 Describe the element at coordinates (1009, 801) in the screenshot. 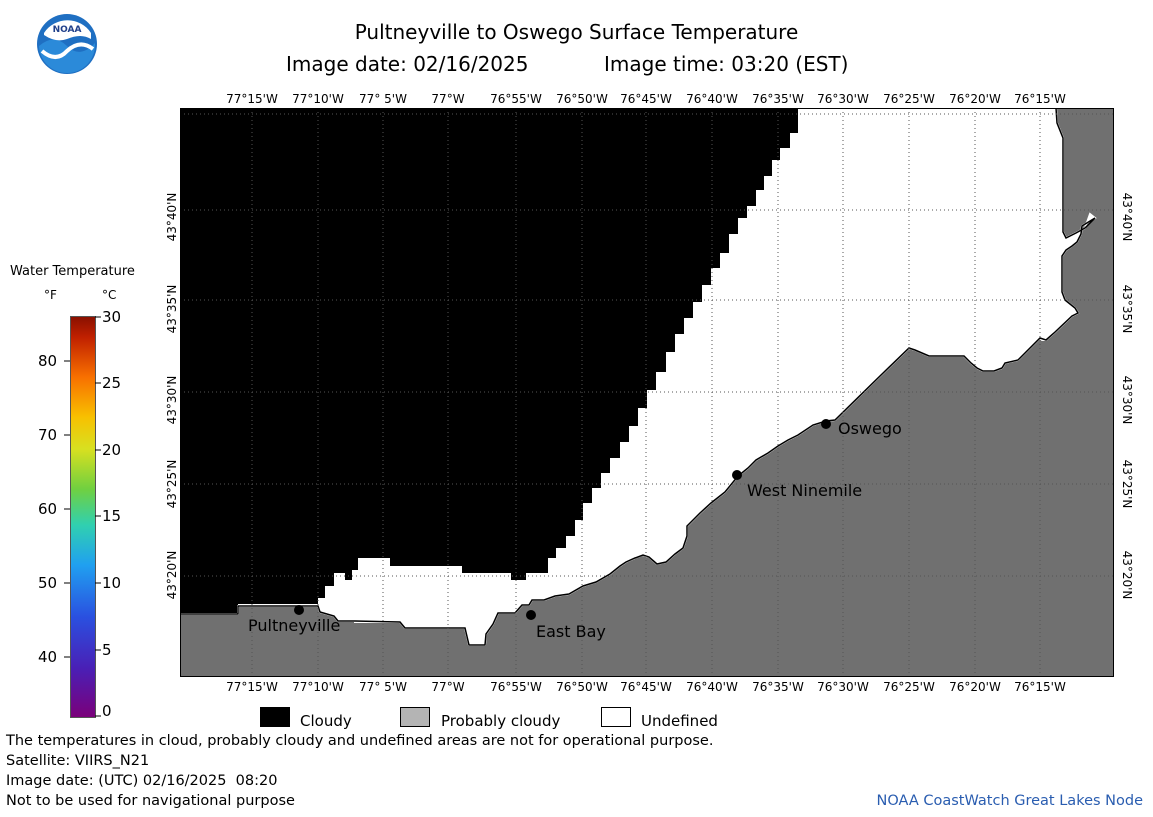

I see `footer-credit: NOAA CoastWatch Great Lakes Node` at that location.